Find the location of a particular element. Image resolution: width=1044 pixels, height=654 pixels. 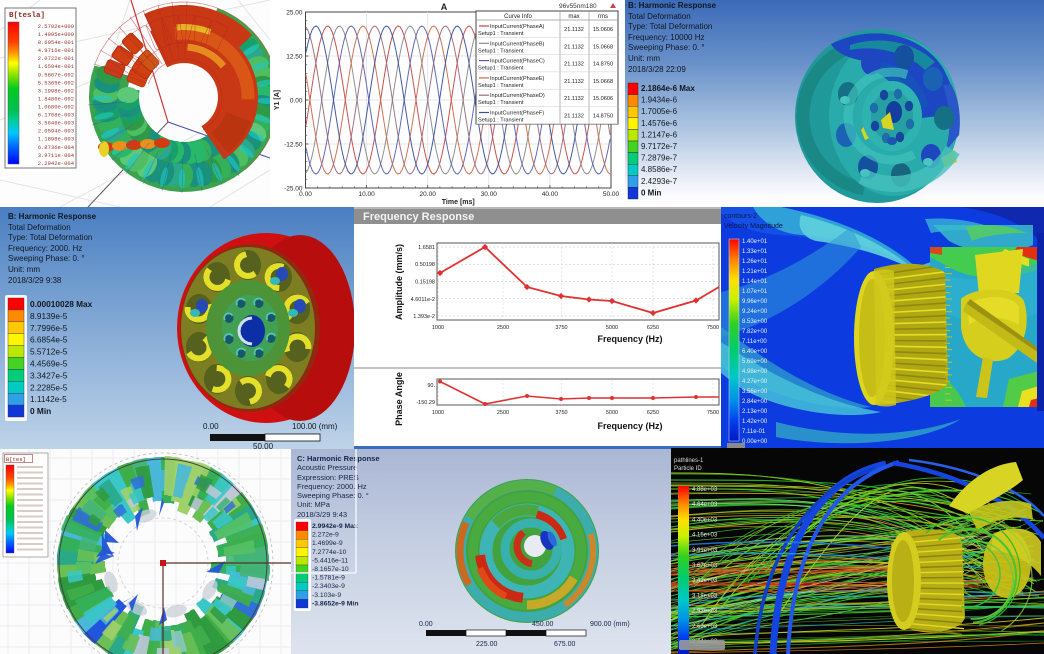

svg-text: 4.8586e-7 is located at coordinates (659, 169).